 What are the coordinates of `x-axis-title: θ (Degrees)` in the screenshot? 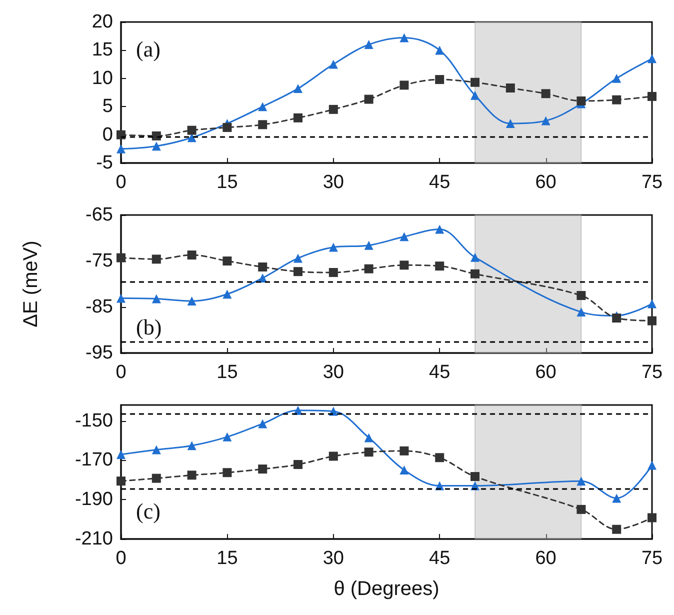 It's located at (387, 589).